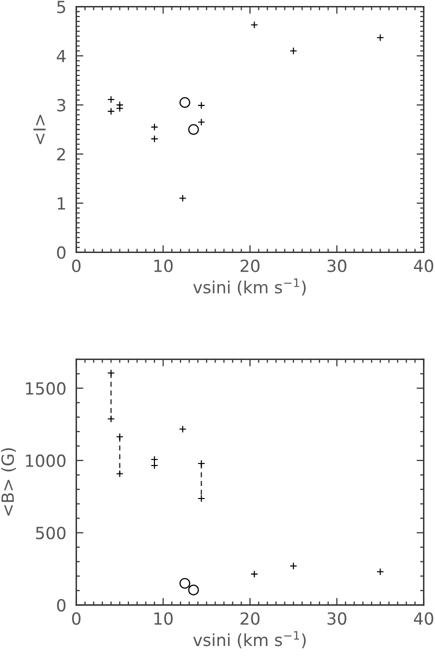 Image resolution: width=435 pixels, height=661 pixels. I want to click on y-tick-label: 1000, so click(46, 461).